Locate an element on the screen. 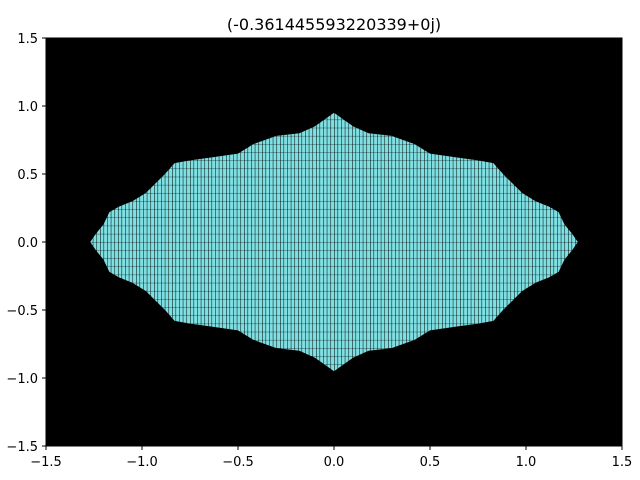  x-tick-label: −1.0 is located at coordinates (142, 462).